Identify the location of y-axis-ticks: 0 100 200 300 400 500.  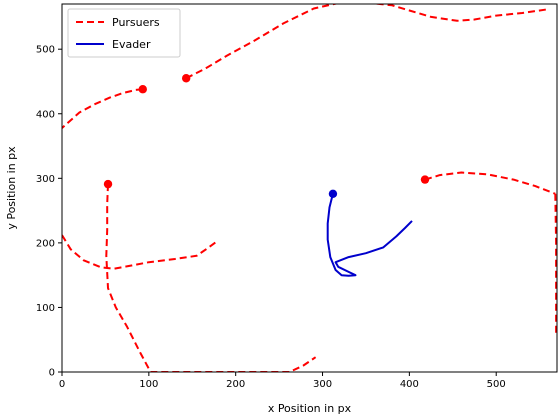
(49, 212).